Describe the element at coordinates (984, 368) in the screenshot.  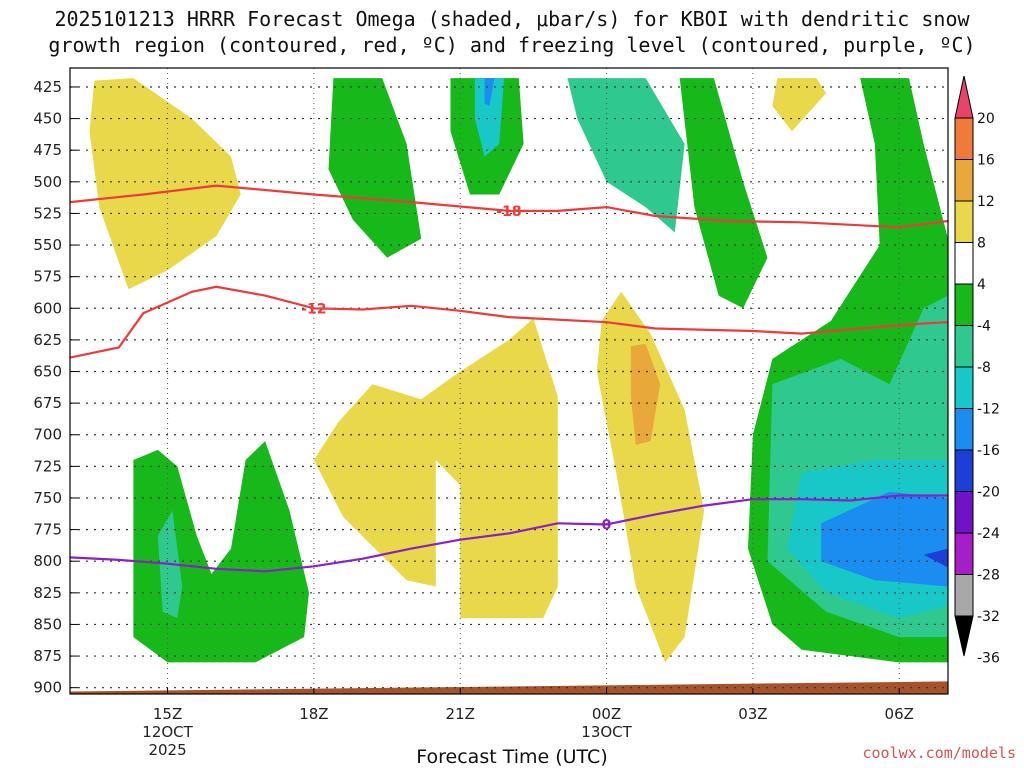
I see `colorbar-label--8: -8` at that location.